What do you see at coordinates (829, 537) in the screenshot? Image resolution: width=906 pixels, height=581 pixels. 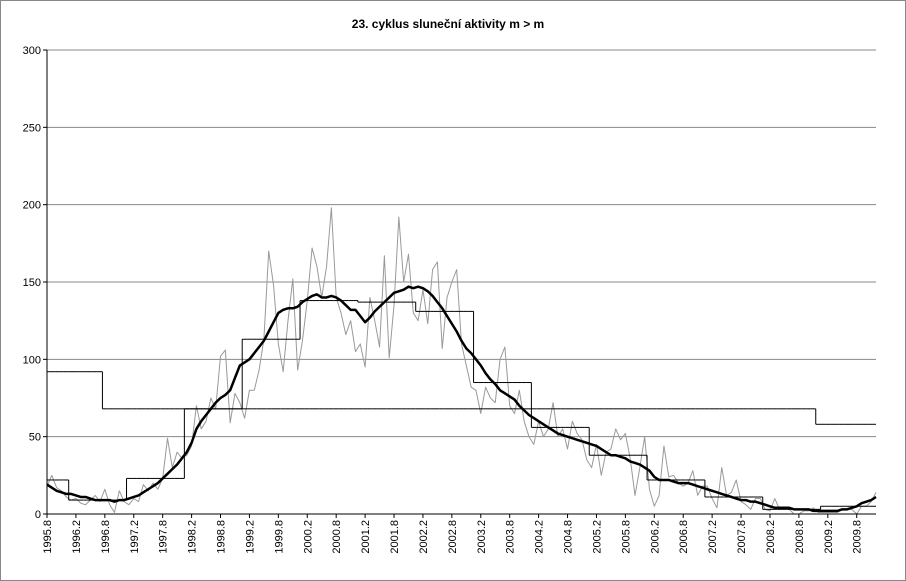 I see `x-tick-label: 2009.2` at bounding box center [829, 537].